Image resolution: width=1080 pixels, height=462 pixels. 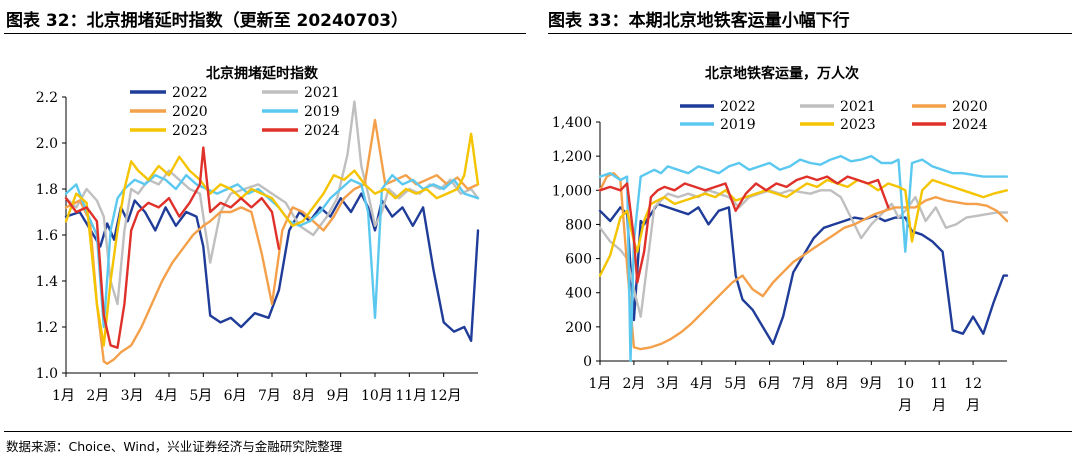 What do you see at coordinates (701, 384) in the screenshot?
I see `c2-x-tick-label-4: 4月` at bounding box center [701, 384].